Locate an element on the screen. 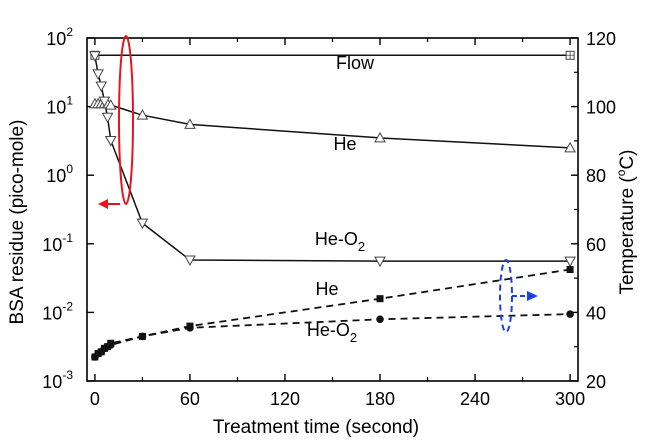 This screenshot has width=647, height=442. series-marker-plus is located at coordinates (570, 55).